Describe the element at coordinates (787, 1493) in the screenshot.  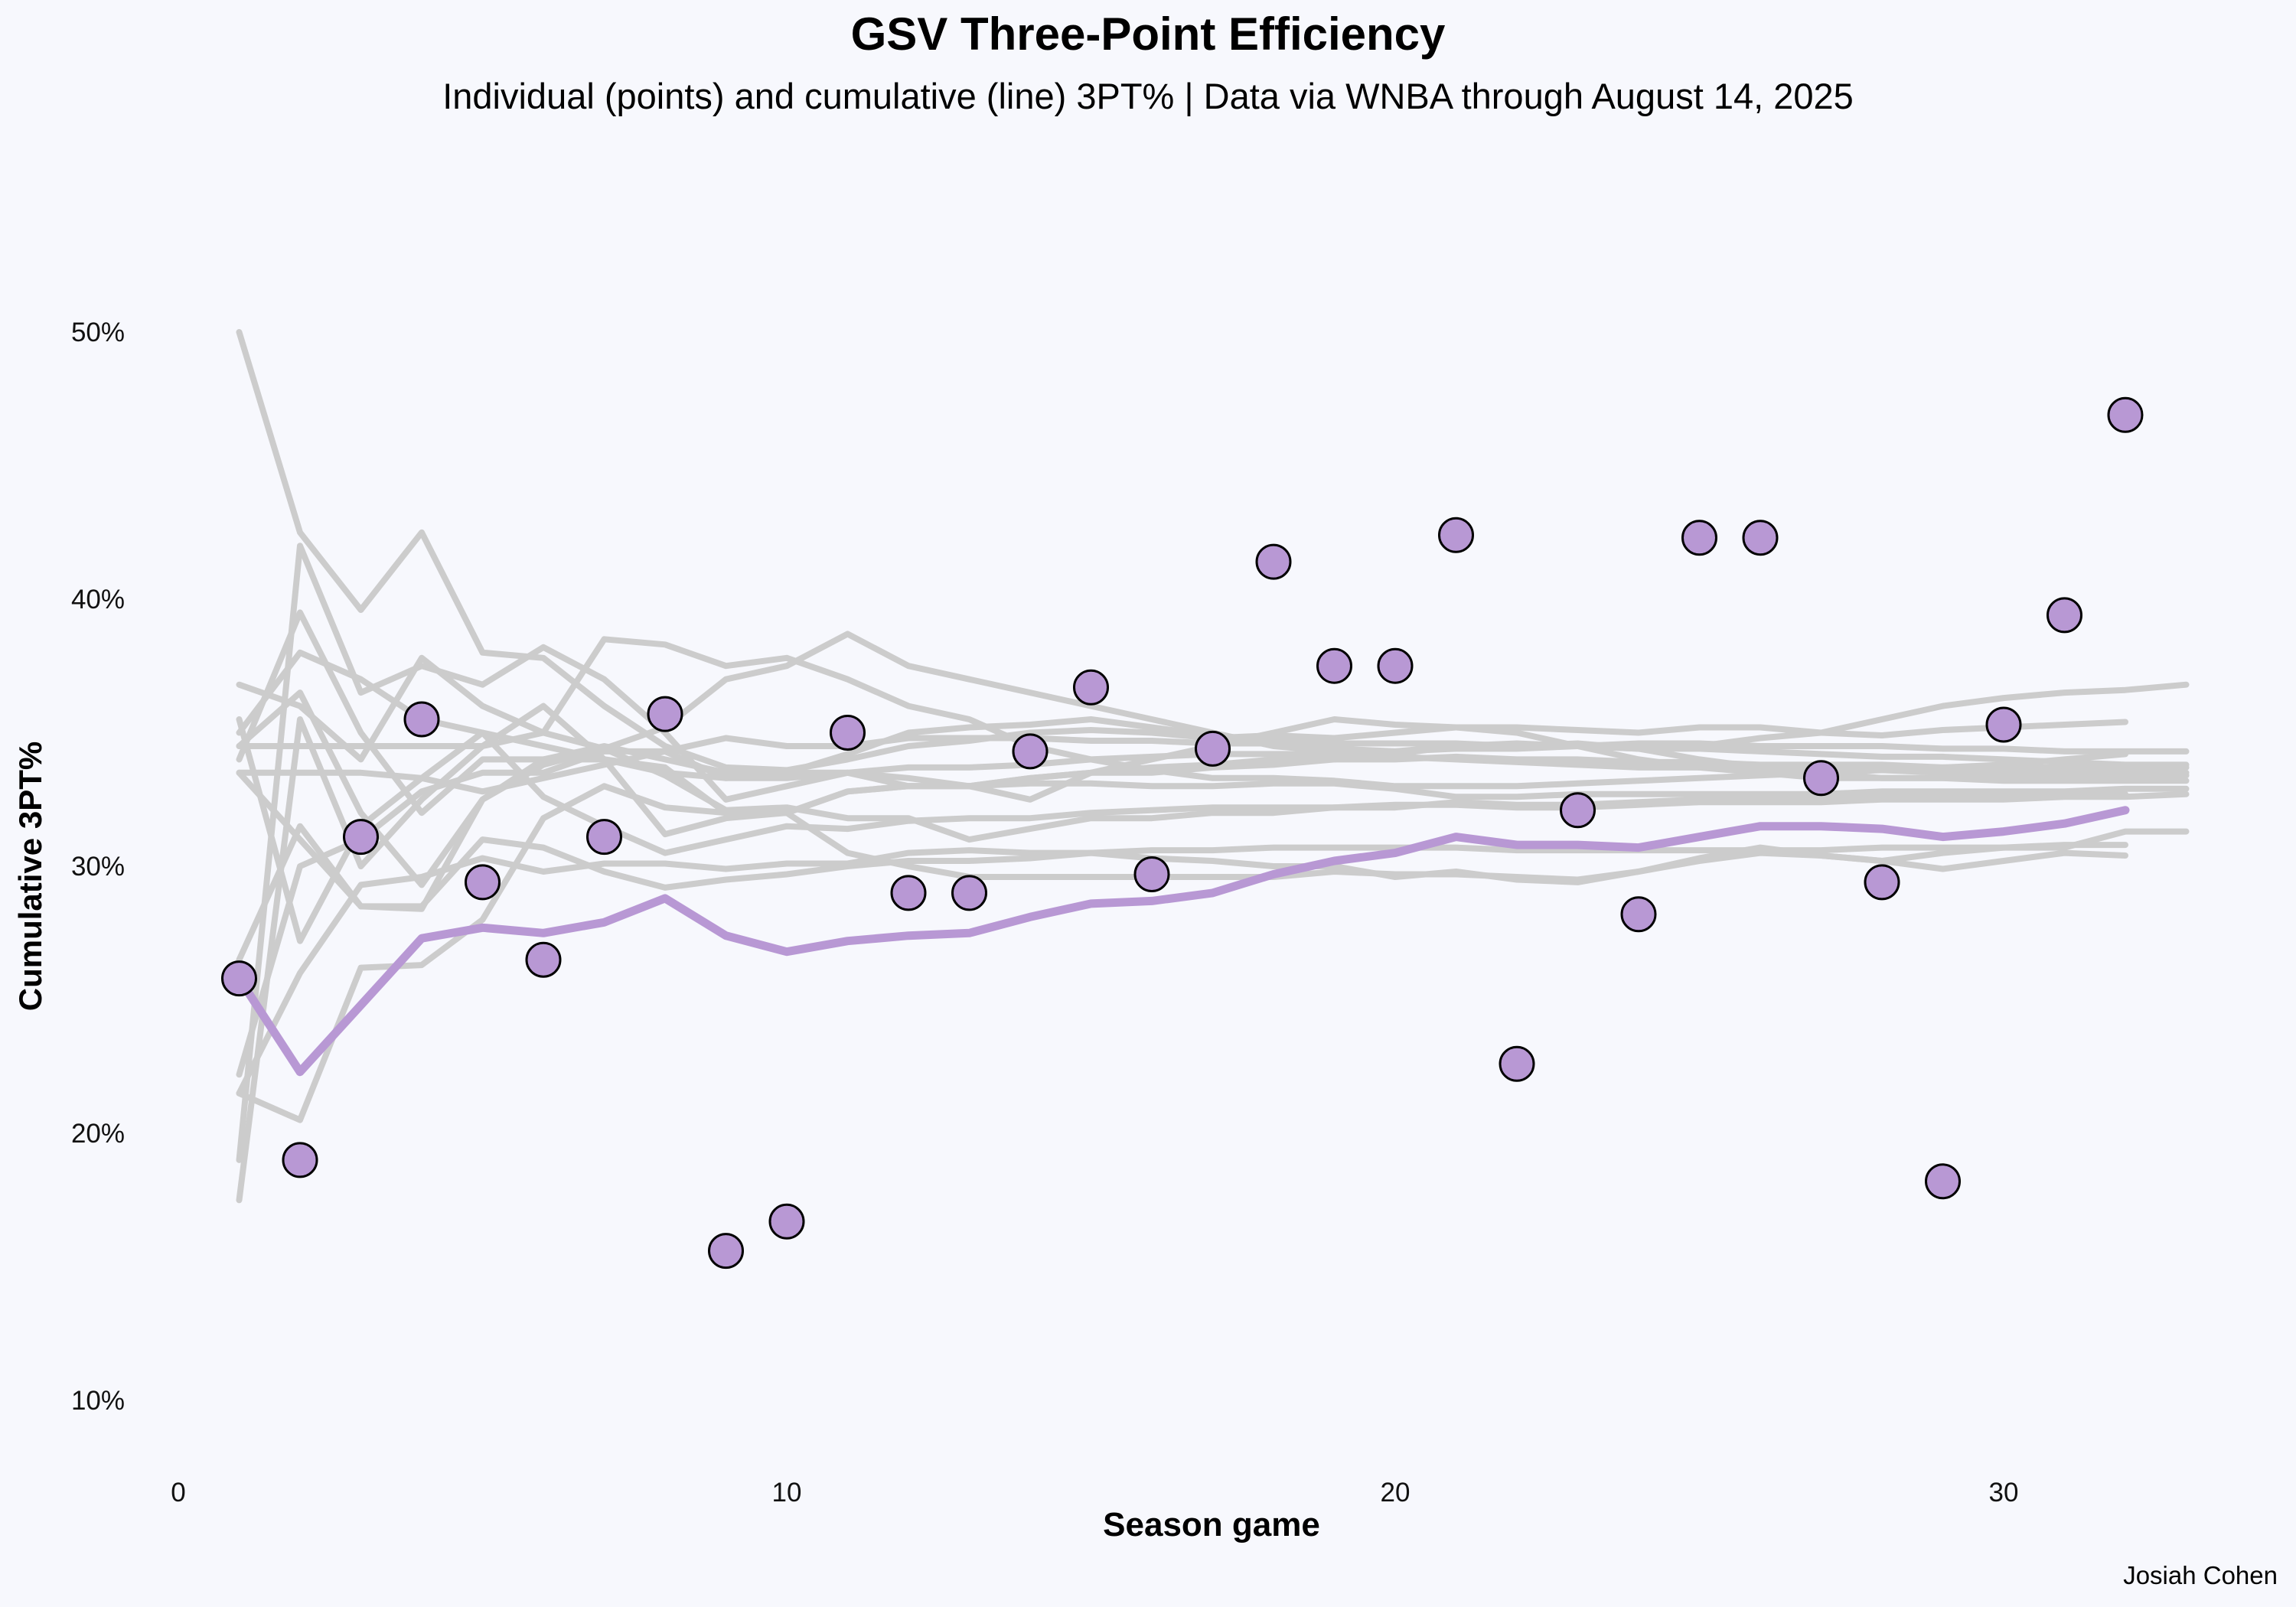
I see `x-tick-label: 10` at that location.